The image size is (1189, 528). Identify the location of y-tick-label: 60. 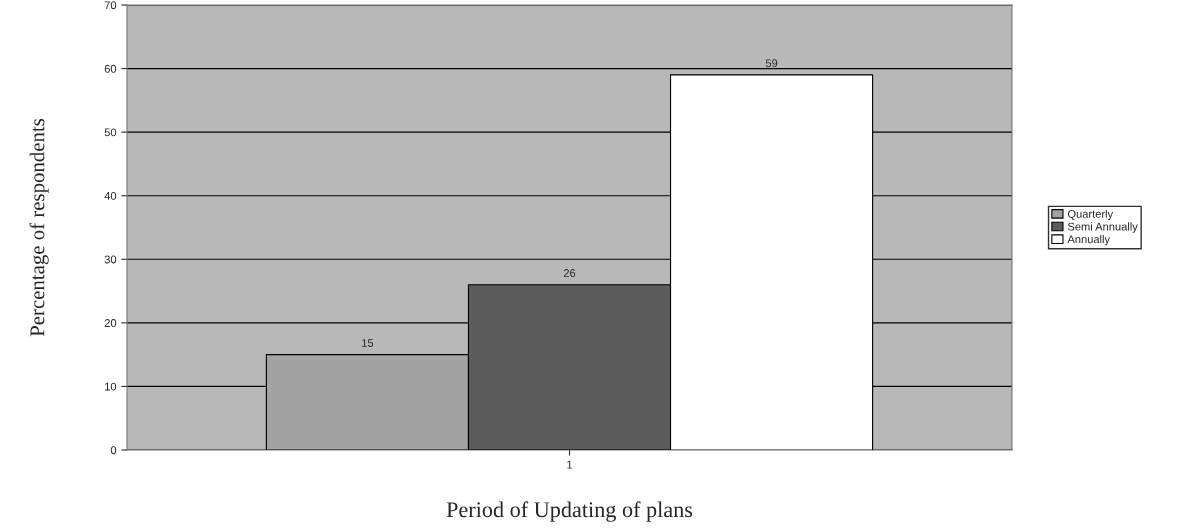
(110, 68).